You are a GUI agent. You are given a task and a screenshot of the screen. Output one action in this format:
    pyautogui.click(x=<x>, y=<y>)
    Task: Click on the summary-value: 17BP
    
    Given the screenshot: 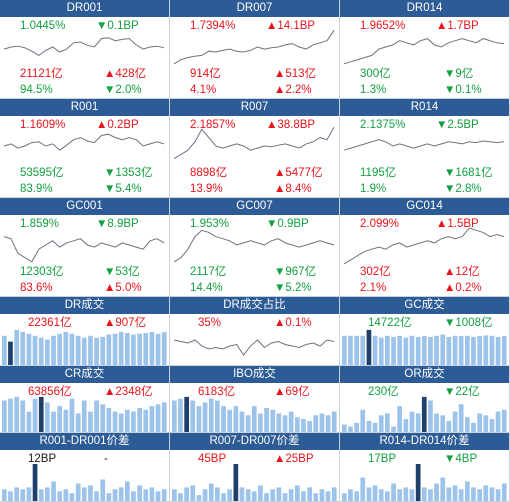 What is the action you would take?
    pyautogui.click(x=382, y=459)
    